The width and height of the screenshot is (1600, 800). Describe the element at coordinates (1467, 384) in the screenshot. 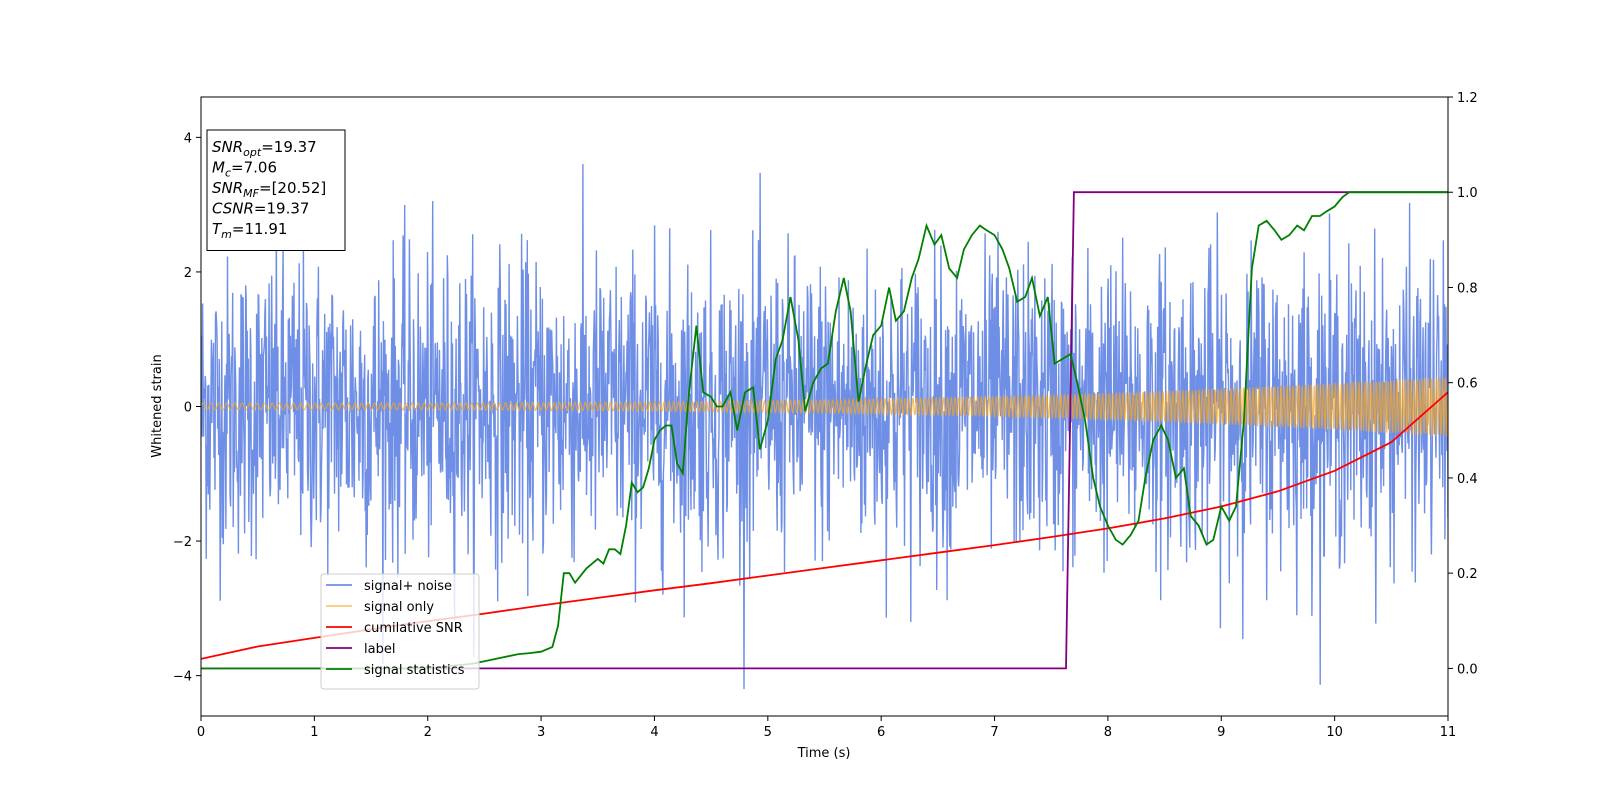

I see `y-tick-label-right: 0.6` at that location.